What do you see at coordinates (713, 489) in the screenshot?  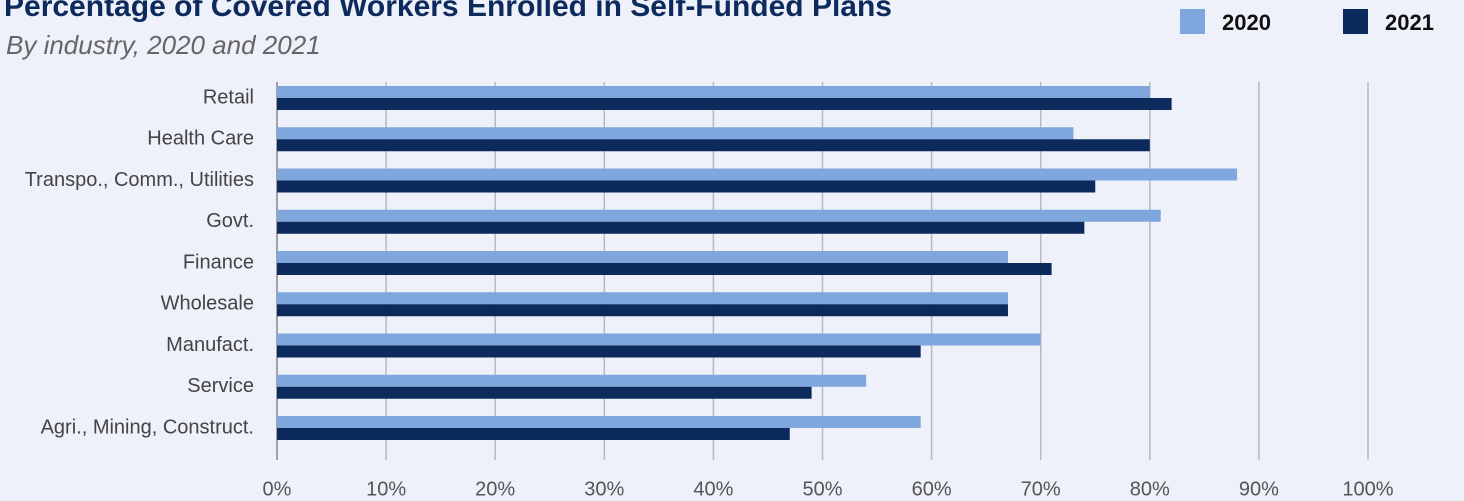 I see `x-tick-label: 40%` at bounding box center [713, 489].